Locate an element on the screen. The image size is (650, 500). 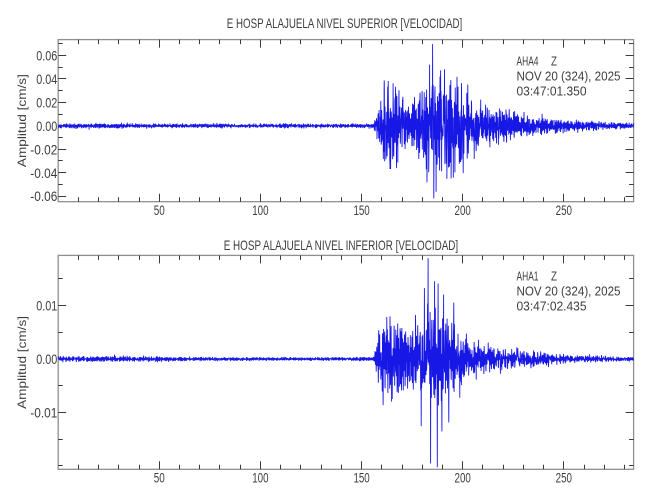
svg-text: -0.04 is located at coordinates (43, 173).